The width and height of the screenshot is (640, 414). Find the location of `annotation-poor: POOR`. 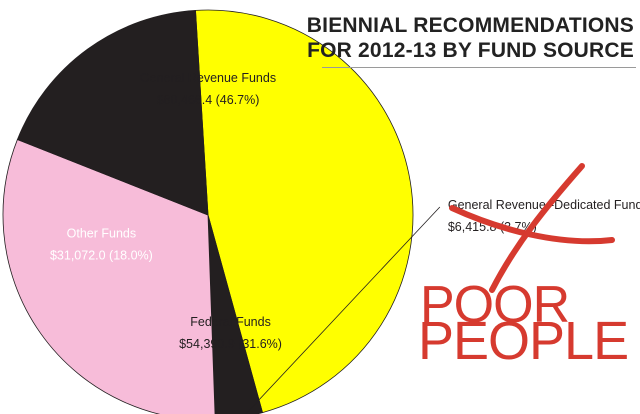

annotation-poor: POOR is located at coordinates (495, 305).